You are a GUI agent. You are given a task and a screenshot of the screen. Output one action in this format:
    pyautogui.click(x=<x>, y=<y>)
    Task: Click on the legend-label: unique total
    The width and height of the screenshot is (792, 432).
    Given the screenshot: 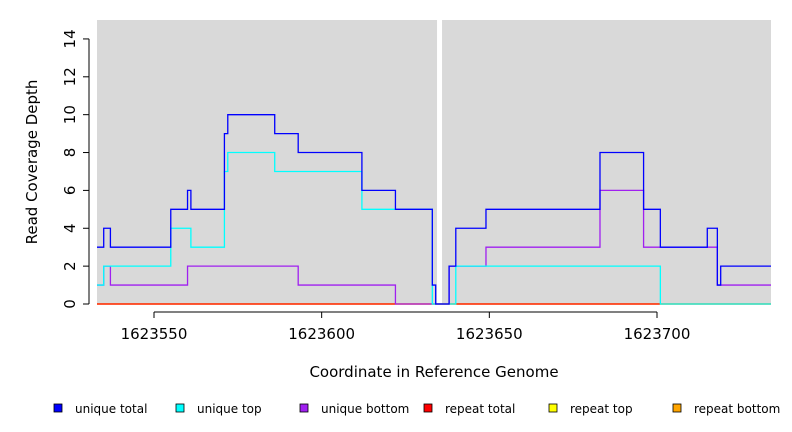 What is the action you would take?
    pyautogui.click(x=111, y=409)
    